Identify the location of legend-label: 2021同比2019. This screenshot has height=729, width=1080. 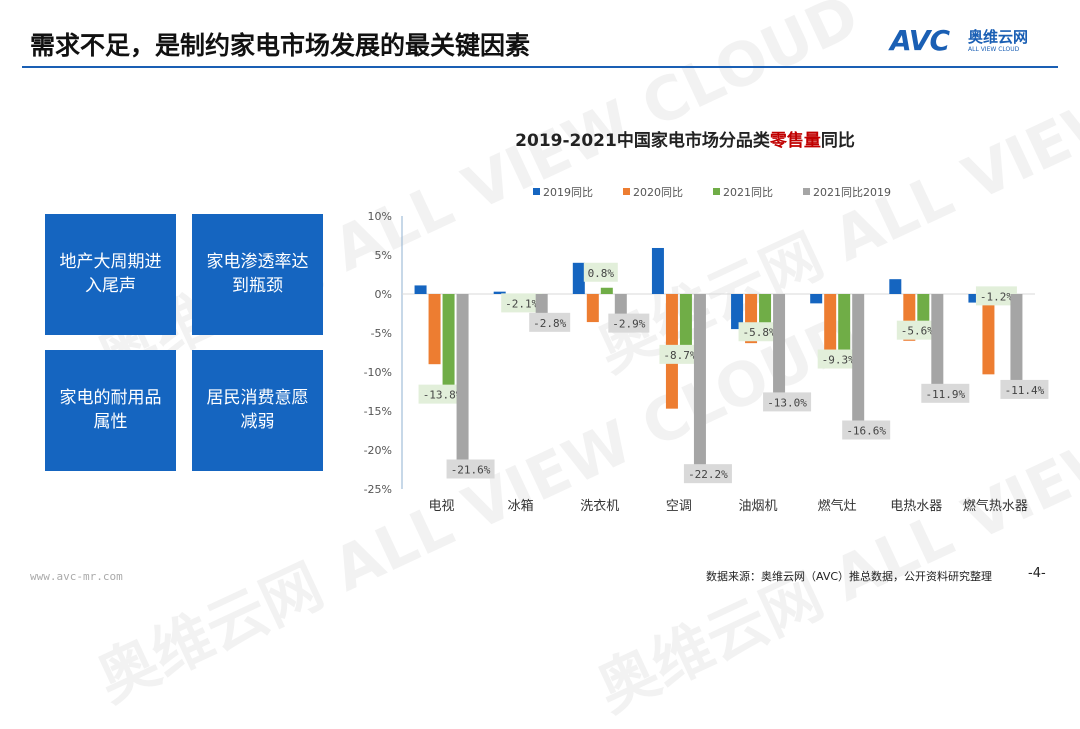
(852, 192).